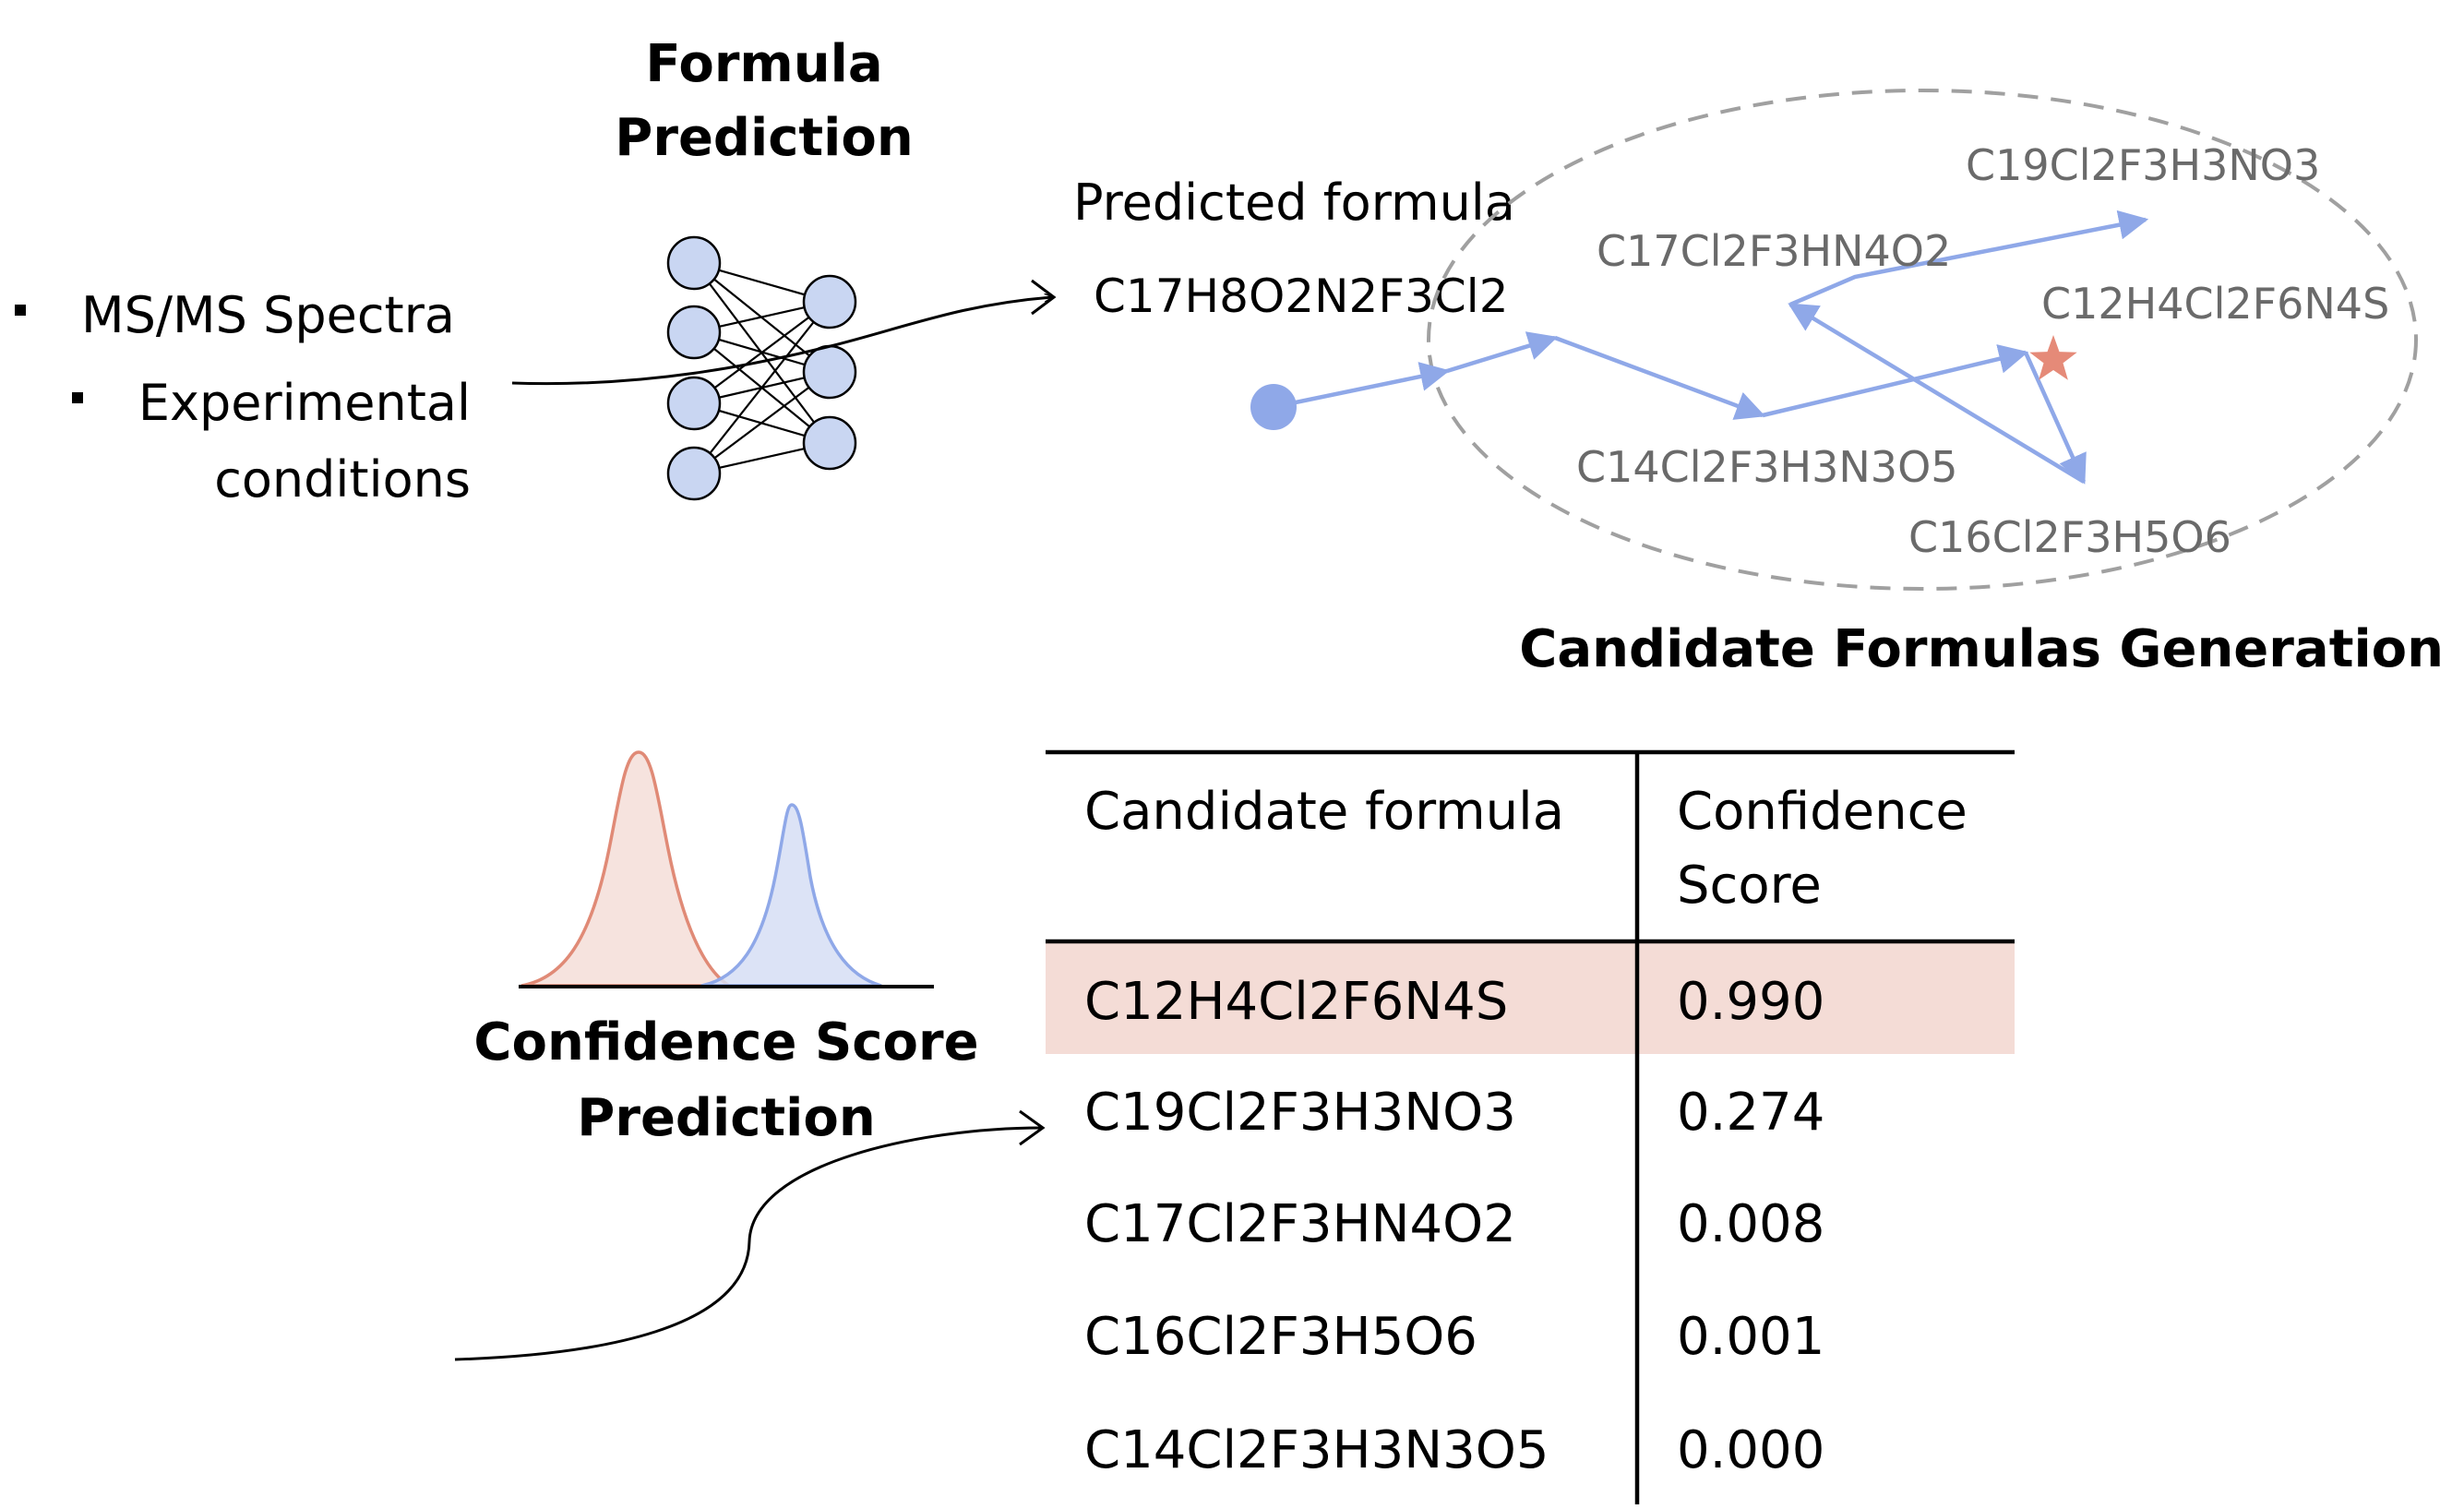 This screenshot has width=2464, height=1509. I want to click on table-cell-formula: C12H4Cl2F6N4S, so click(1296, 1002).